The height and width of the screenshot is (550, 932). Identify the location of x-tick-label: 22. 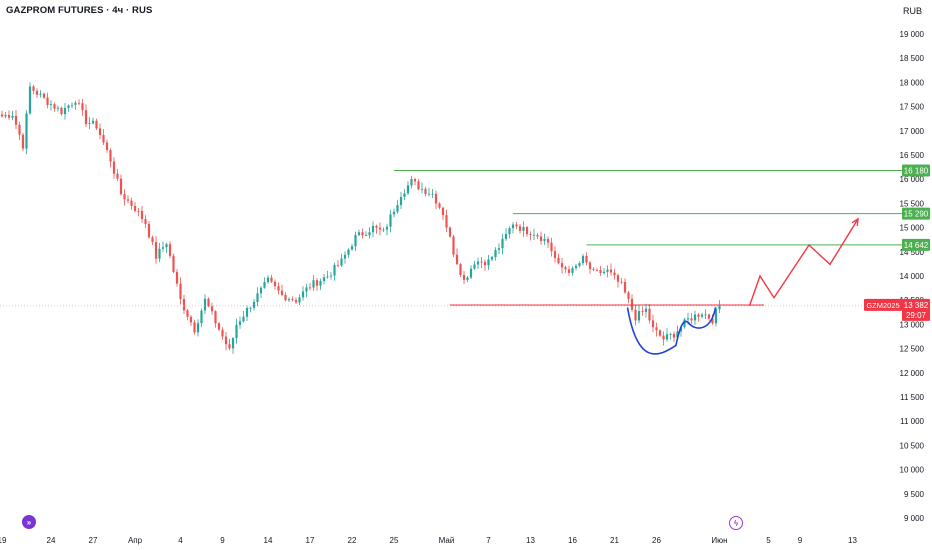
(352, 540).